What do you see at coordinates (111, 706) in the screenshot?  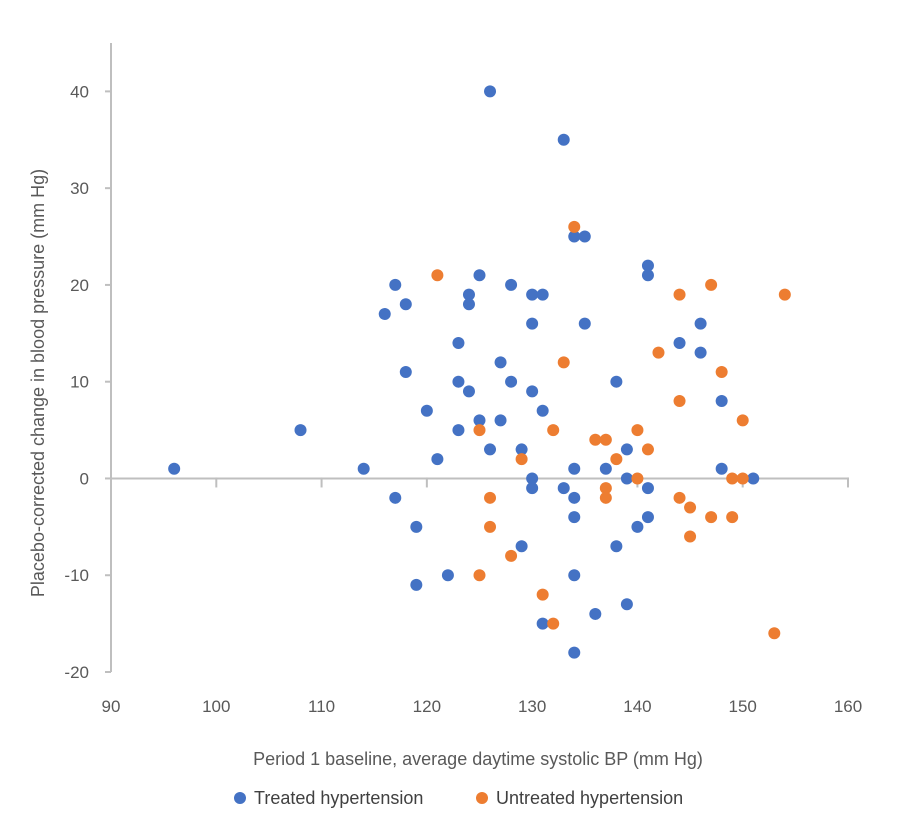 I see `x-tick-label: 90` at bounding box center [111, 706].